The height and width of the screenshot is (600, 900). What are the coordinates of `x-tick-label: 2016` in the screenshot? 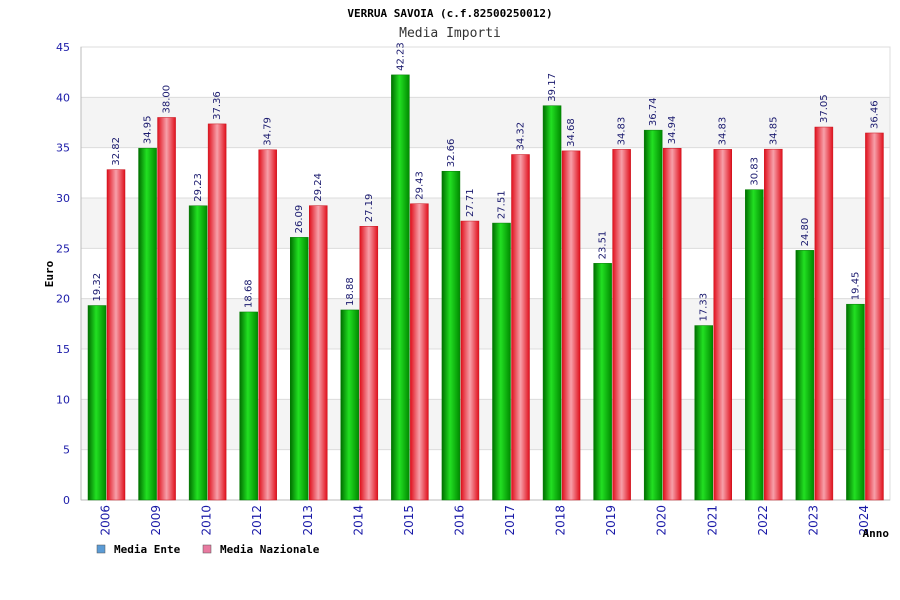 It's located at (459, 520).